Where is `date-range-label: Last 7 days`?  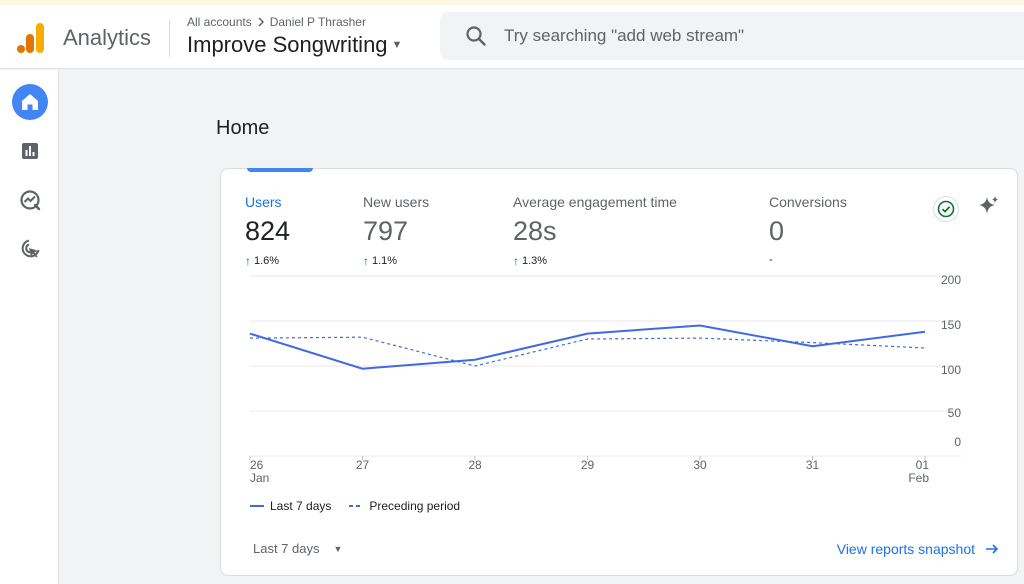 date-range-label: Last 7 days is located at coordinates (286, 548).